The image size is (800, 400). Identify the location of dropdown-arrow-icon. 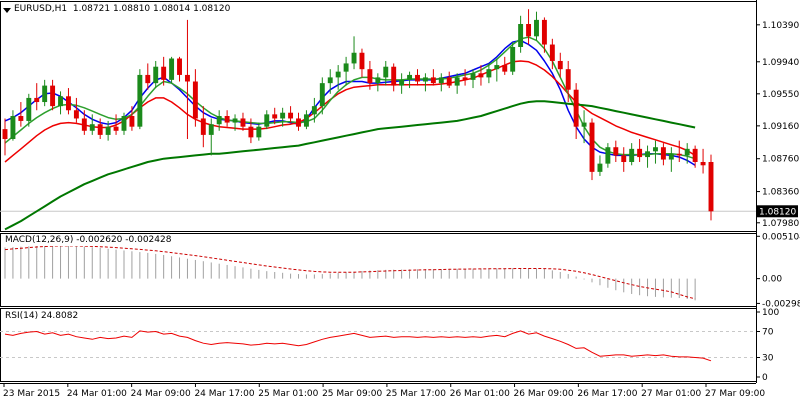
(7, 10).